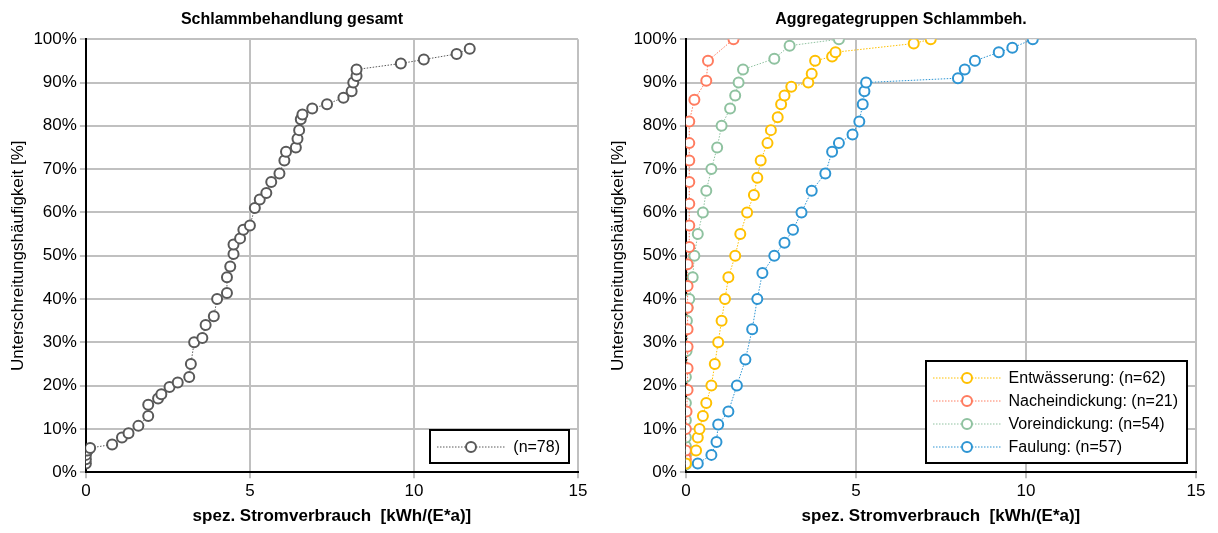  Describe the element at coordinates (536, 447) in the screenshot. I see `legend-label: (n=78)` at that location.